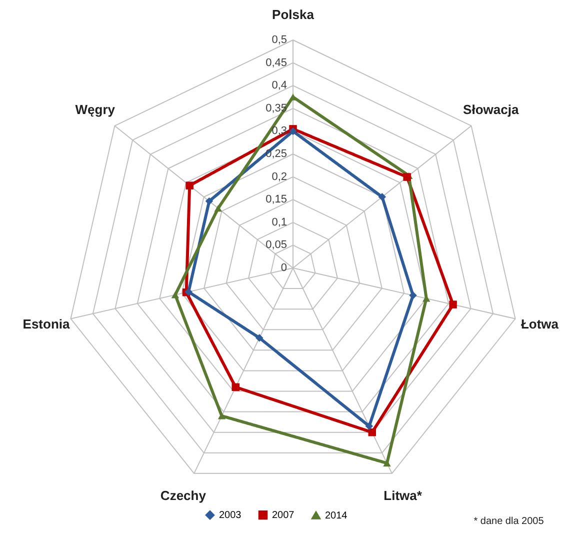 Image resolution: width=566 pixels, height=545 pixels. I want to click on legend-label: 2007, so click(283, 516).